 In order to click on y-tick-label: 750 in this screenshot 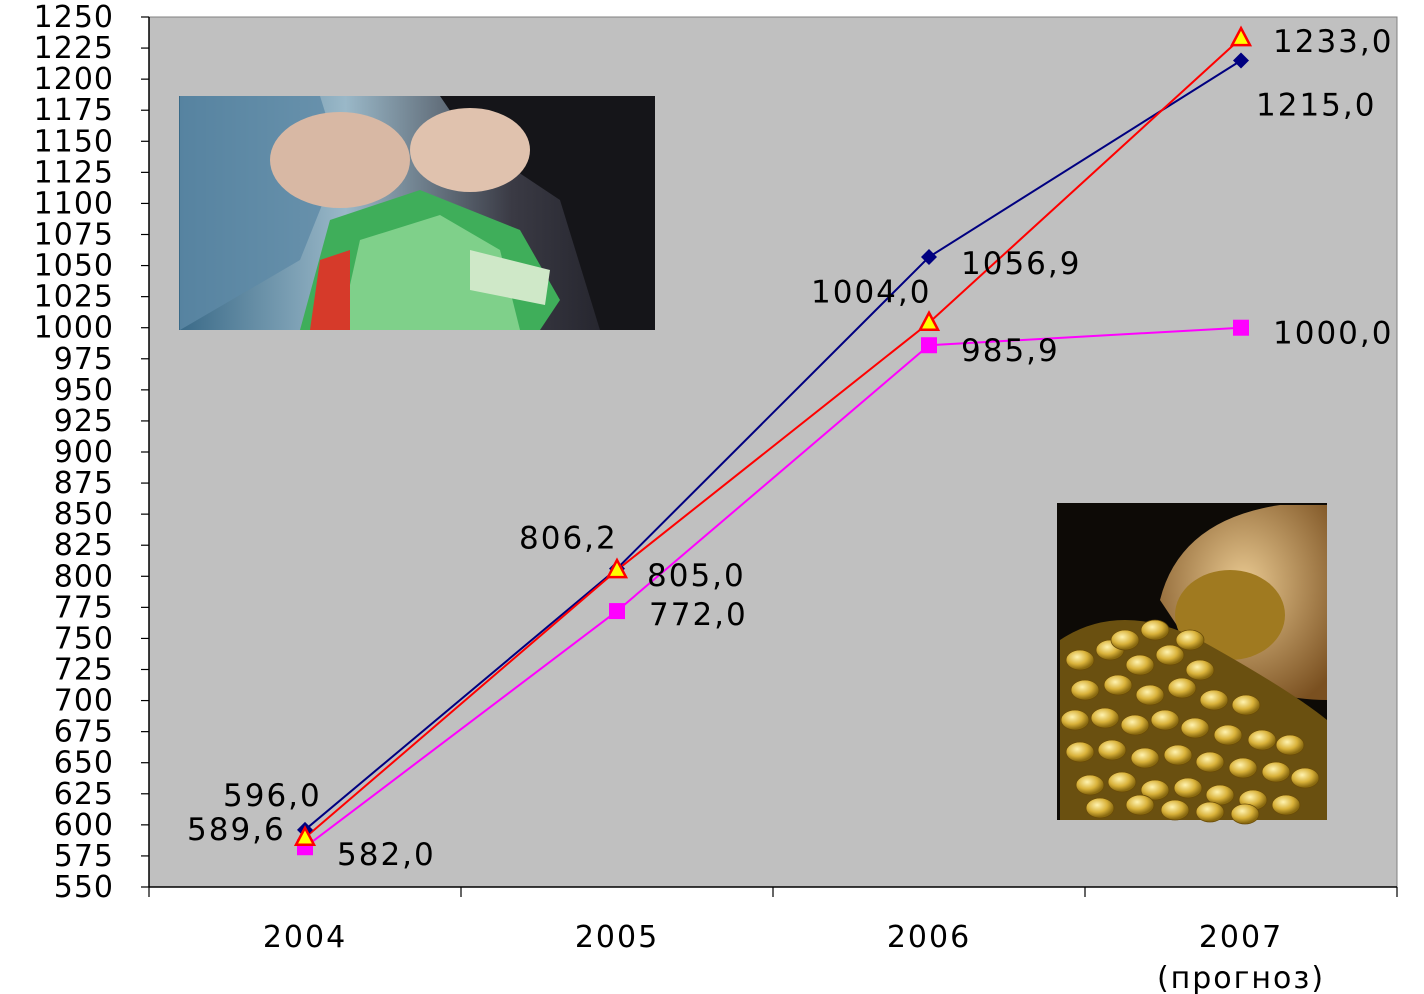, I will do `click(84, 638)`.